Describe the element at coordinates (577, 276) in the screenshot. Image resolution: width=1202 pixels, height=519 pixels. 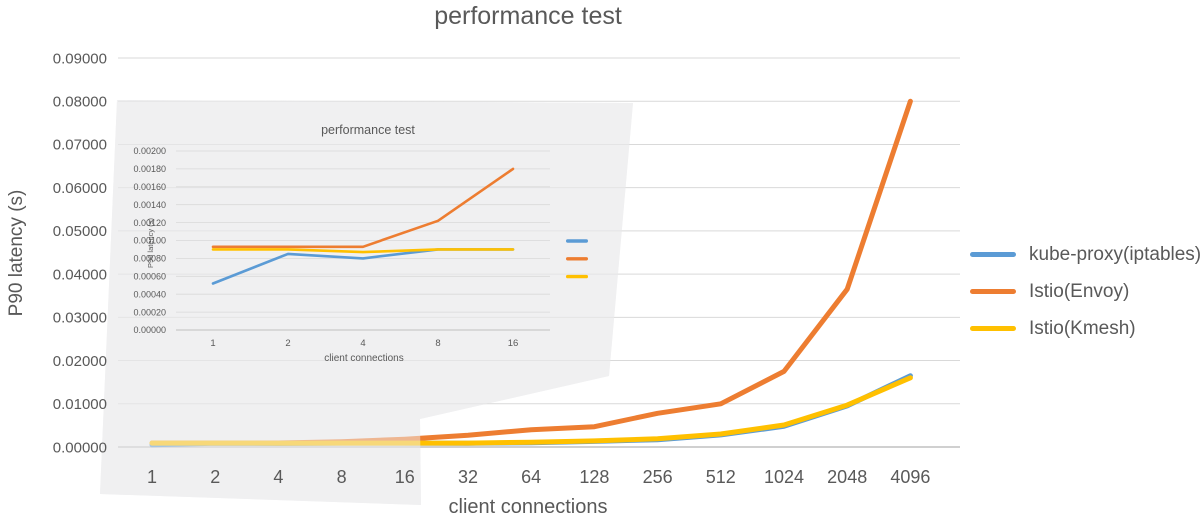
I see `inset-legend-swatch-istio-kmesh` at that location.